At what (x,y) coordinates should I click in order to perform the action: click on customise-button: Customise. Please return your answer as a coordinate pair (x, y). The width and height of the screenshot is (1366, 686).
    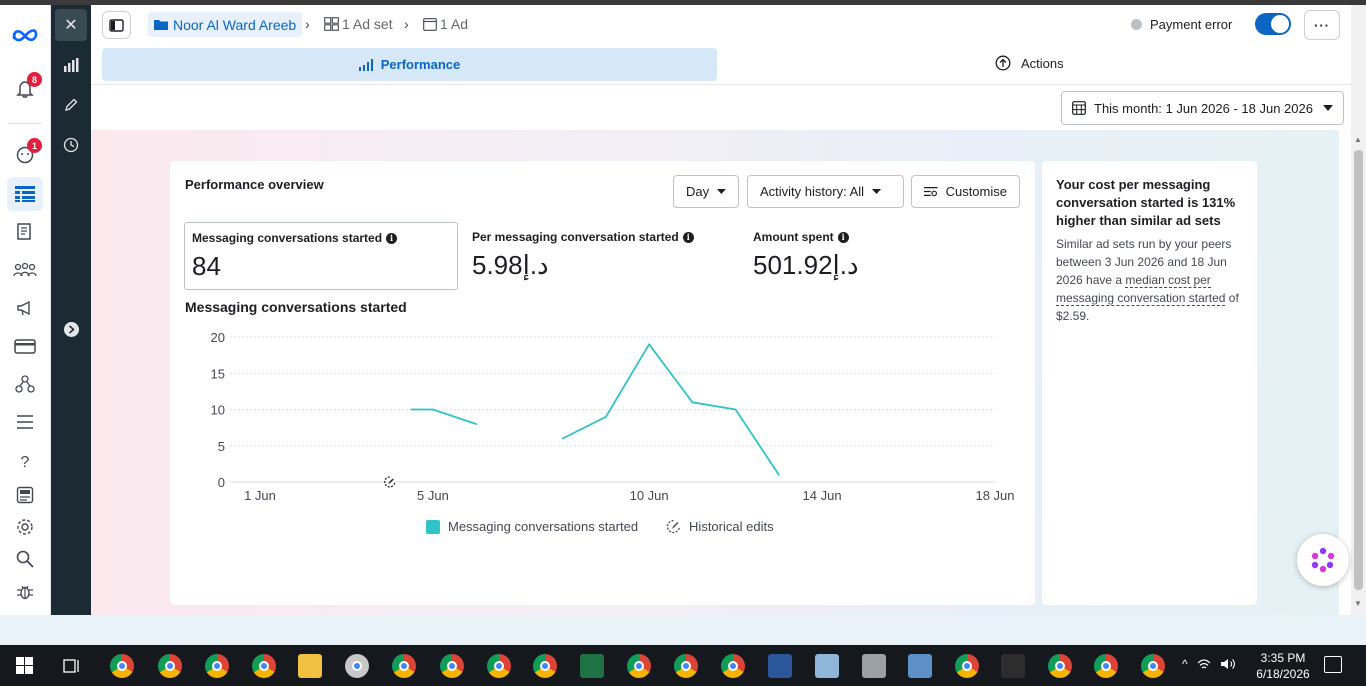
    Looking at the image, I should click on (965, 191).